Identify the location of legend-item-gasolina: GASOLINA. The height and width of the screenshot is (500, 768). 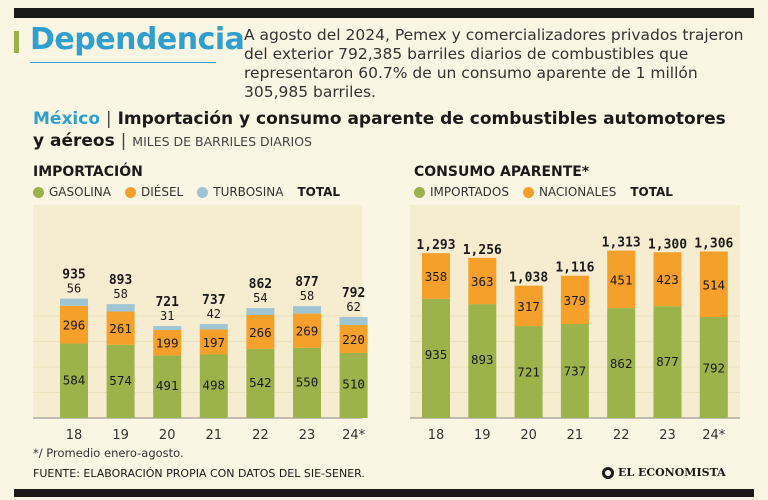
(72, 192).